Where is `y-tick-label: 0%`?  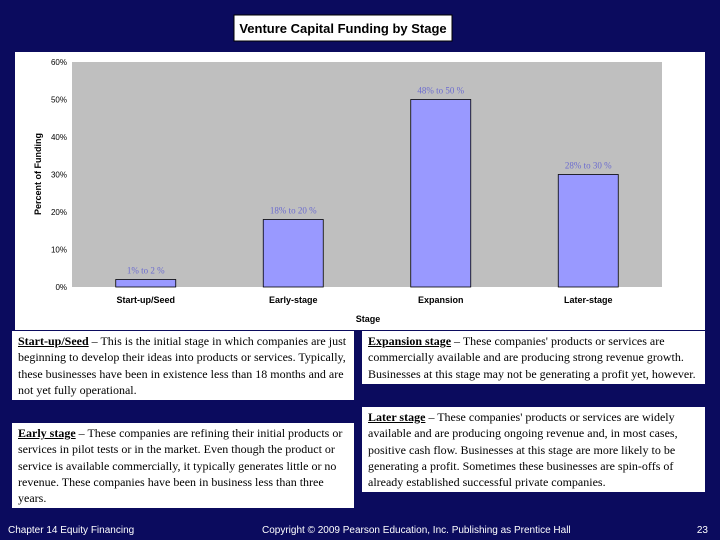
y-tick-label: 0% is located at coordinates (61, 287).